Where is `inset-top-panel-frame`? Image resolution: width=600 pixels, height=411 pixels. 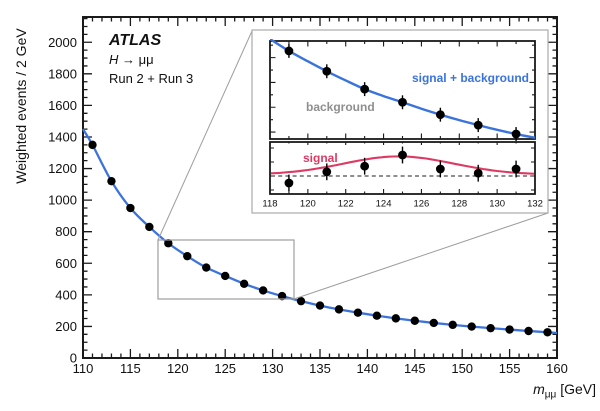
inset-top-panel-frame is located at coordinates (402, 90).